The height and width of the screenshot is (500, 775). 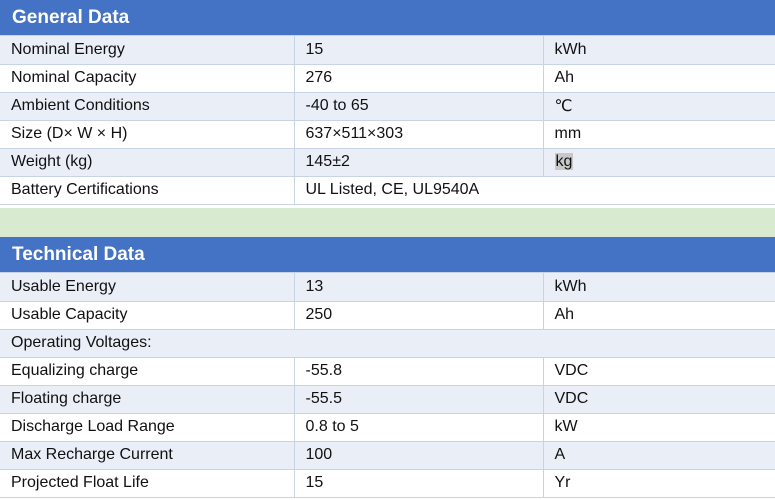 What do you see at coordinates (419, 371) in the screenshot?
I see `row-value: -55.8` at bounding box center [419, 371].